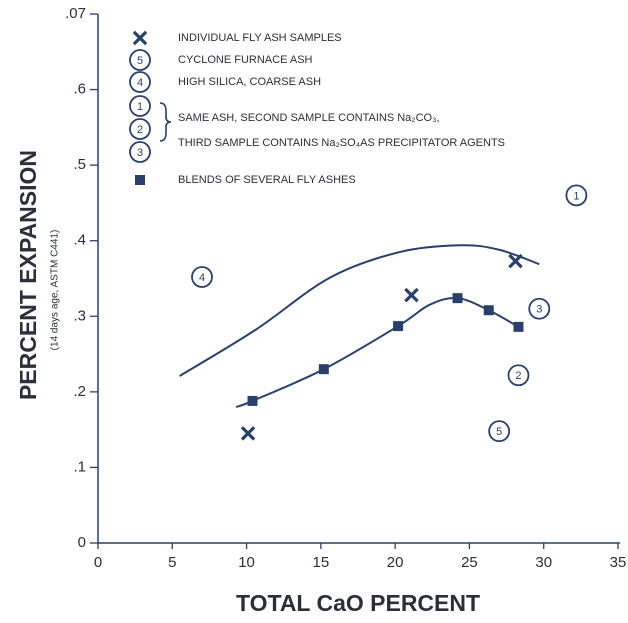  Describe the element at coordinates (82, 542) in the screenshot. I see `y-tick-label: 0` at that location.